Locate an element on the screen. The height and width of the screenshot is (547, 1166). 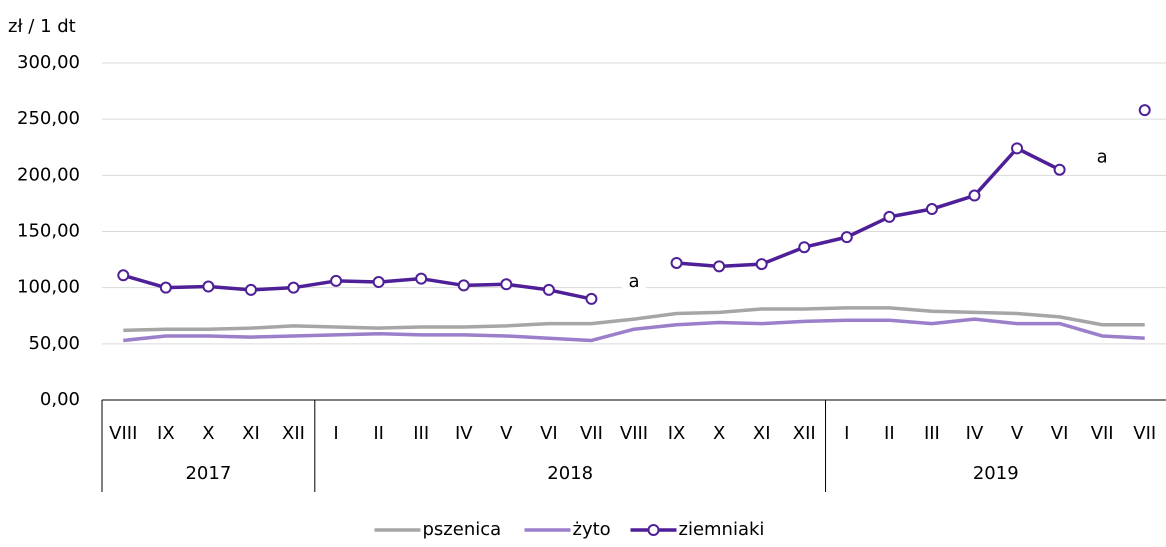
y-tick-label: 100,00 is located at coordinates (48, 287).